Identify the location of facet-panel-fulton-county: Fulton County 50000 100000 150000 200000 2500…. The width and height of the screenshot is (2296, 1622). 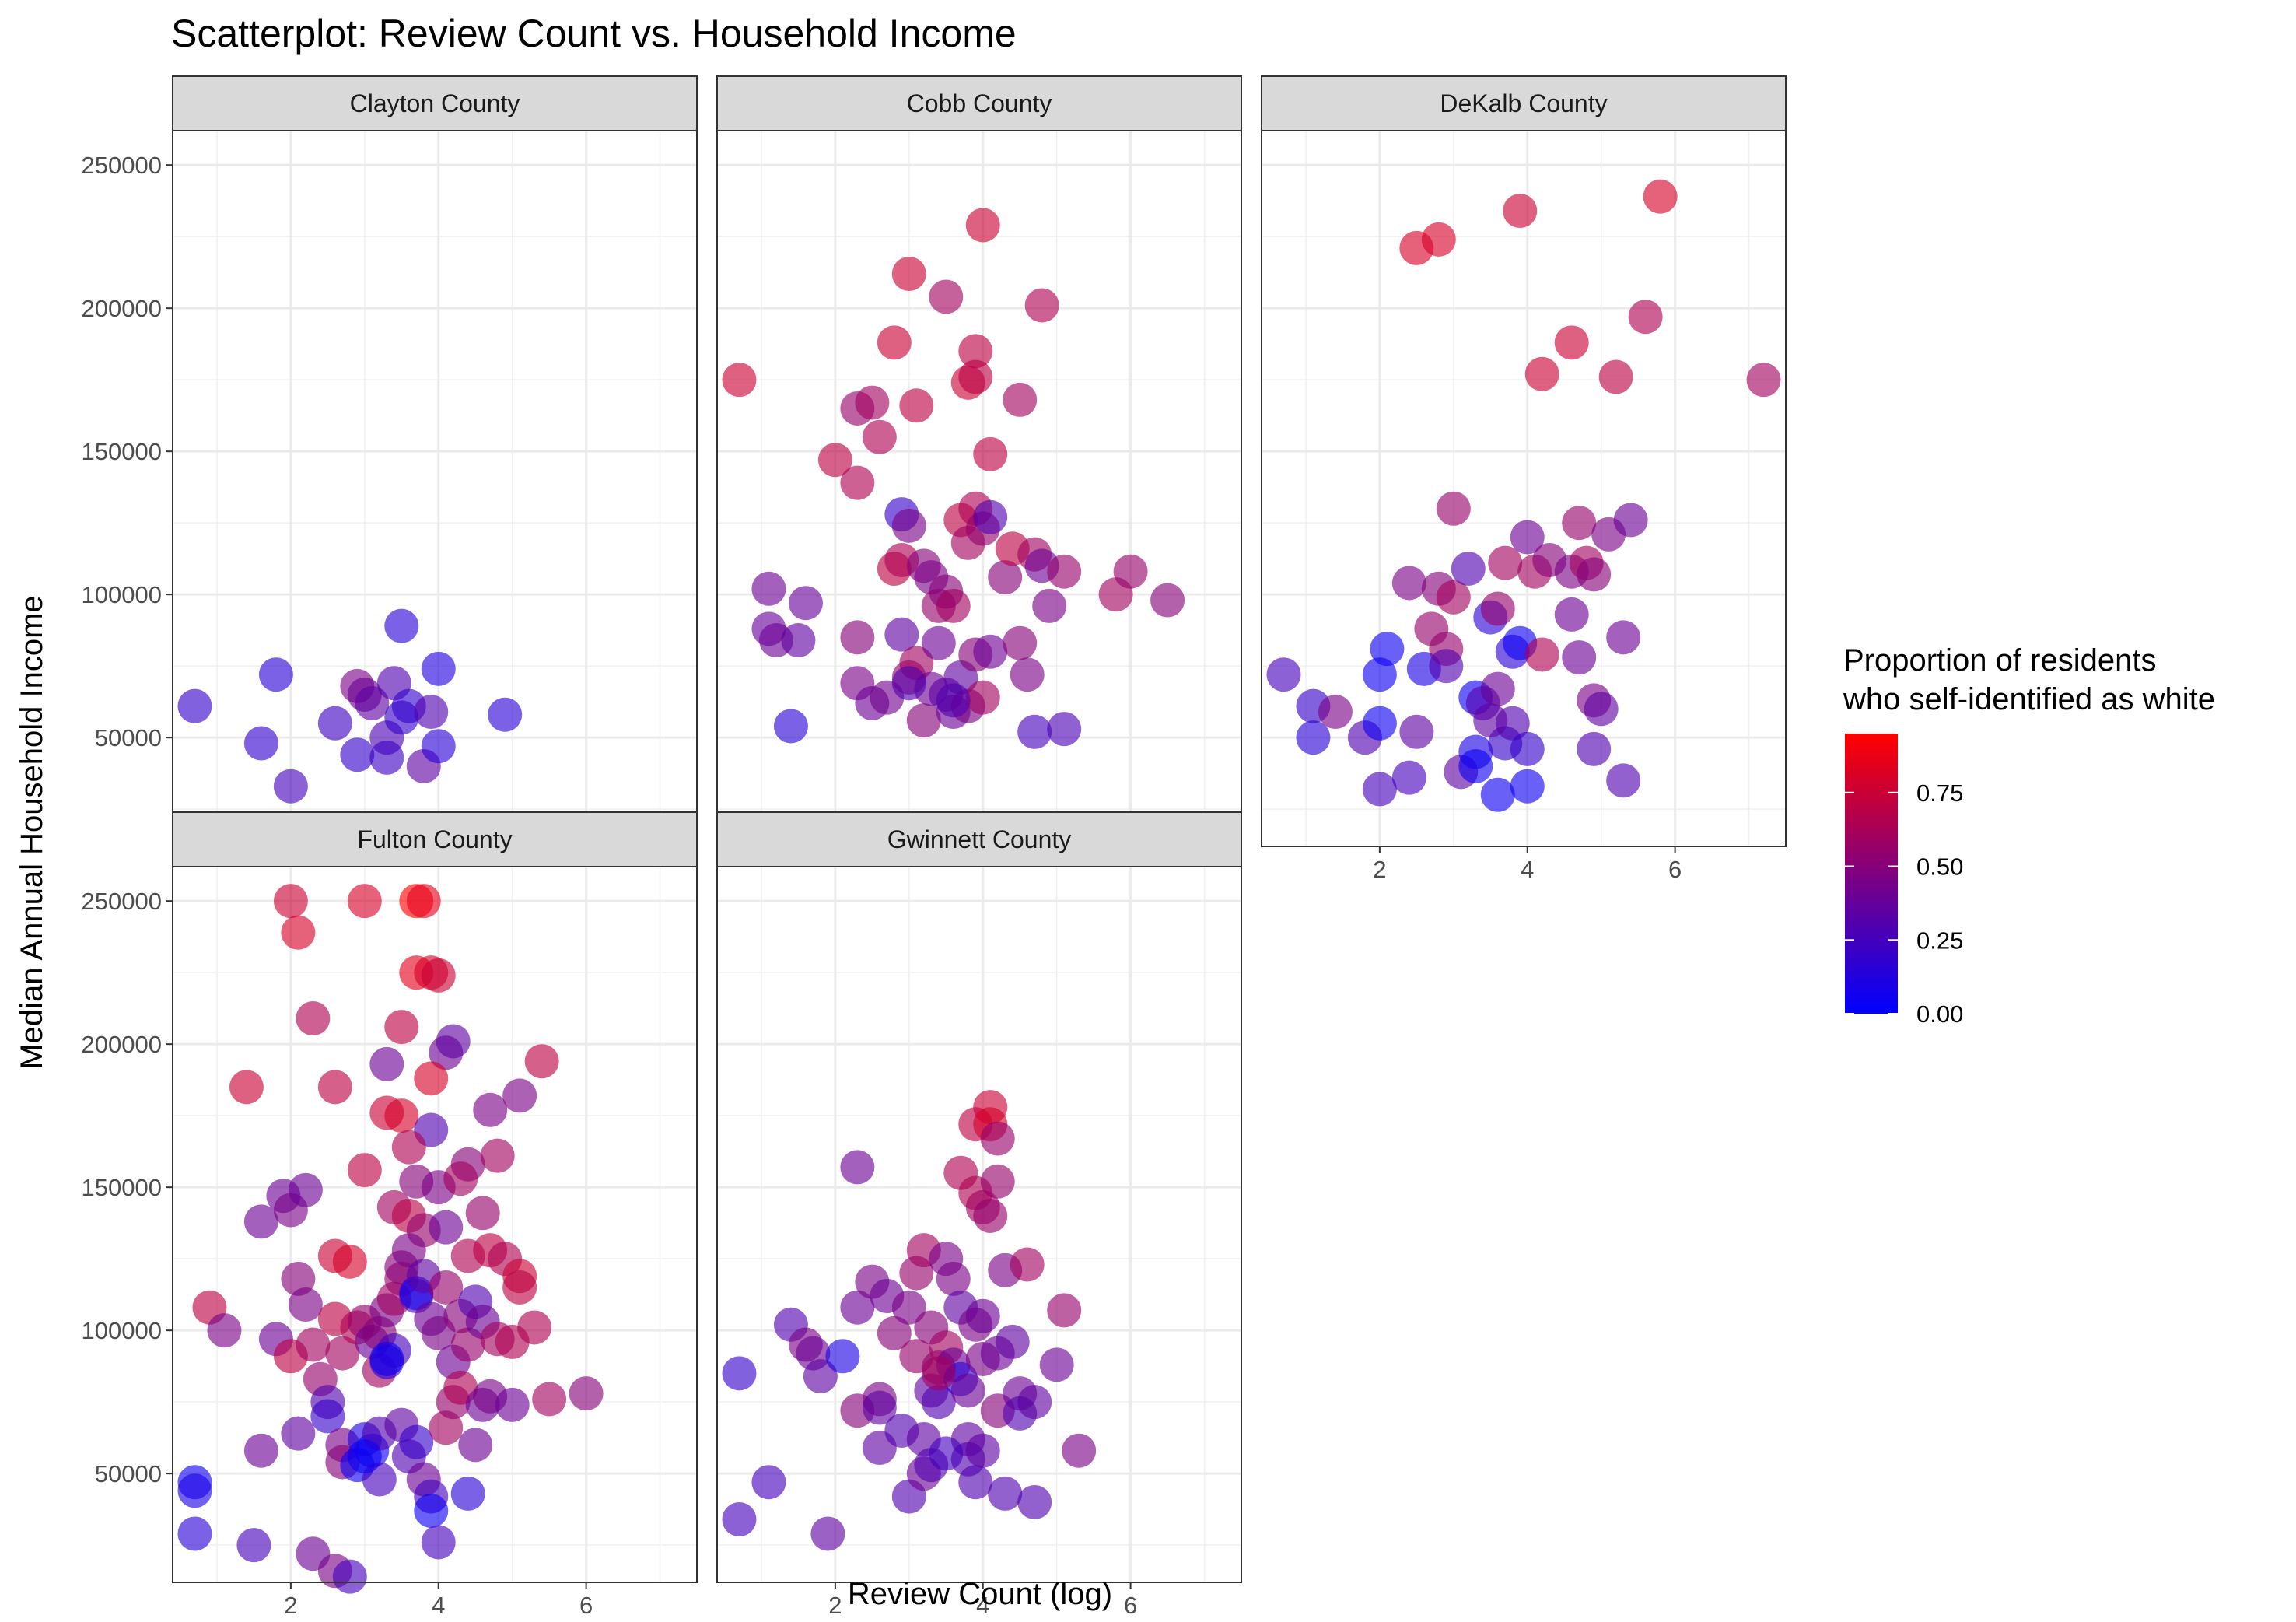
(390, 1215).